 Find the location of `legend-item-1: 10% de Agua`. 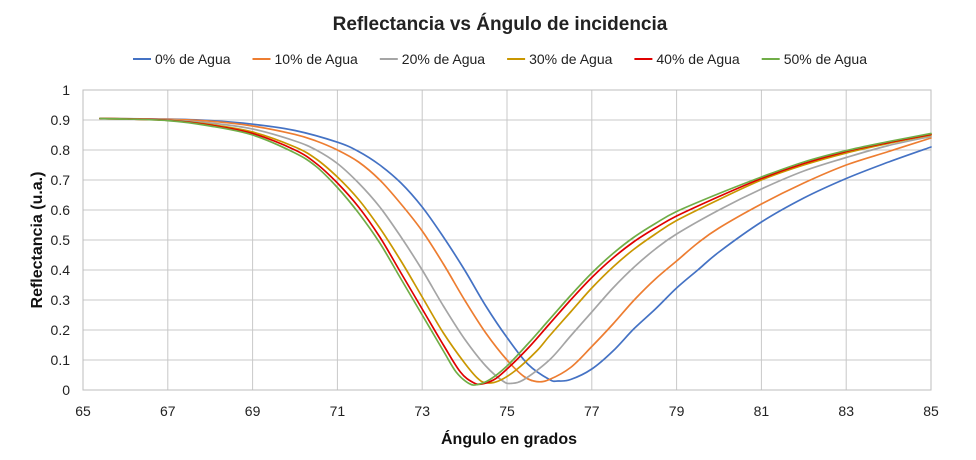

legend-item-1: 10% de Agua is located at coordinates (305, 59).